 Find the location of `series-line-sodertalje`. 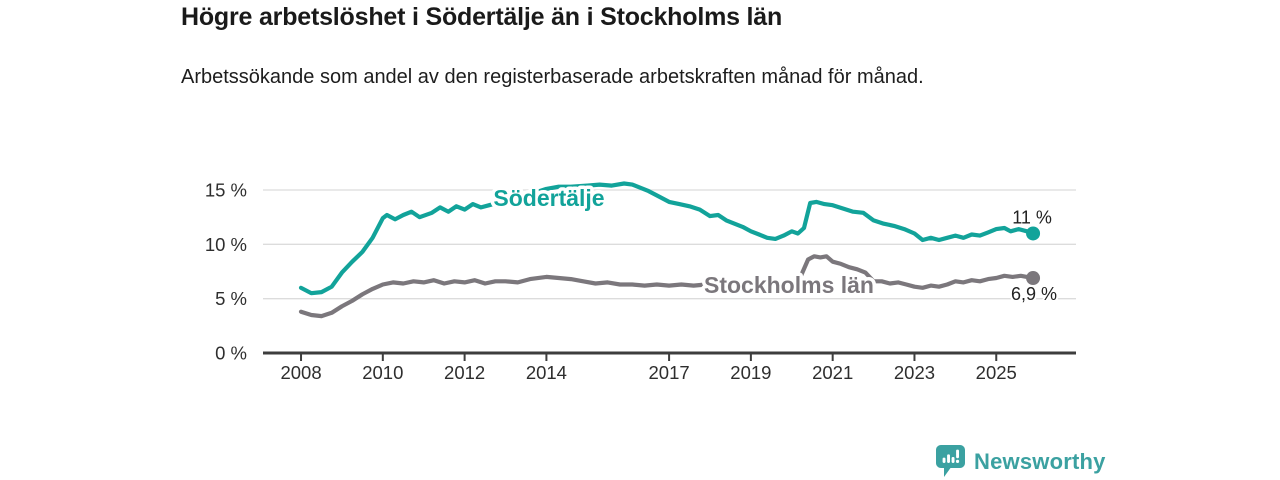

series-line-sodertalje is located at coordinates (667, 238).